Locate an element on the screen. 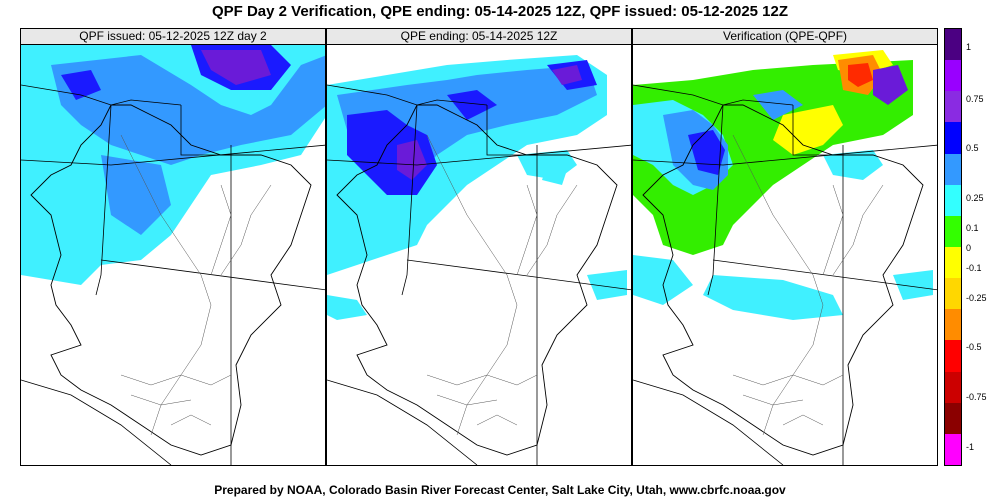 The width and height of the screenshot is (1000, 500). qpe-rivers is located at coordinates (502, 285).